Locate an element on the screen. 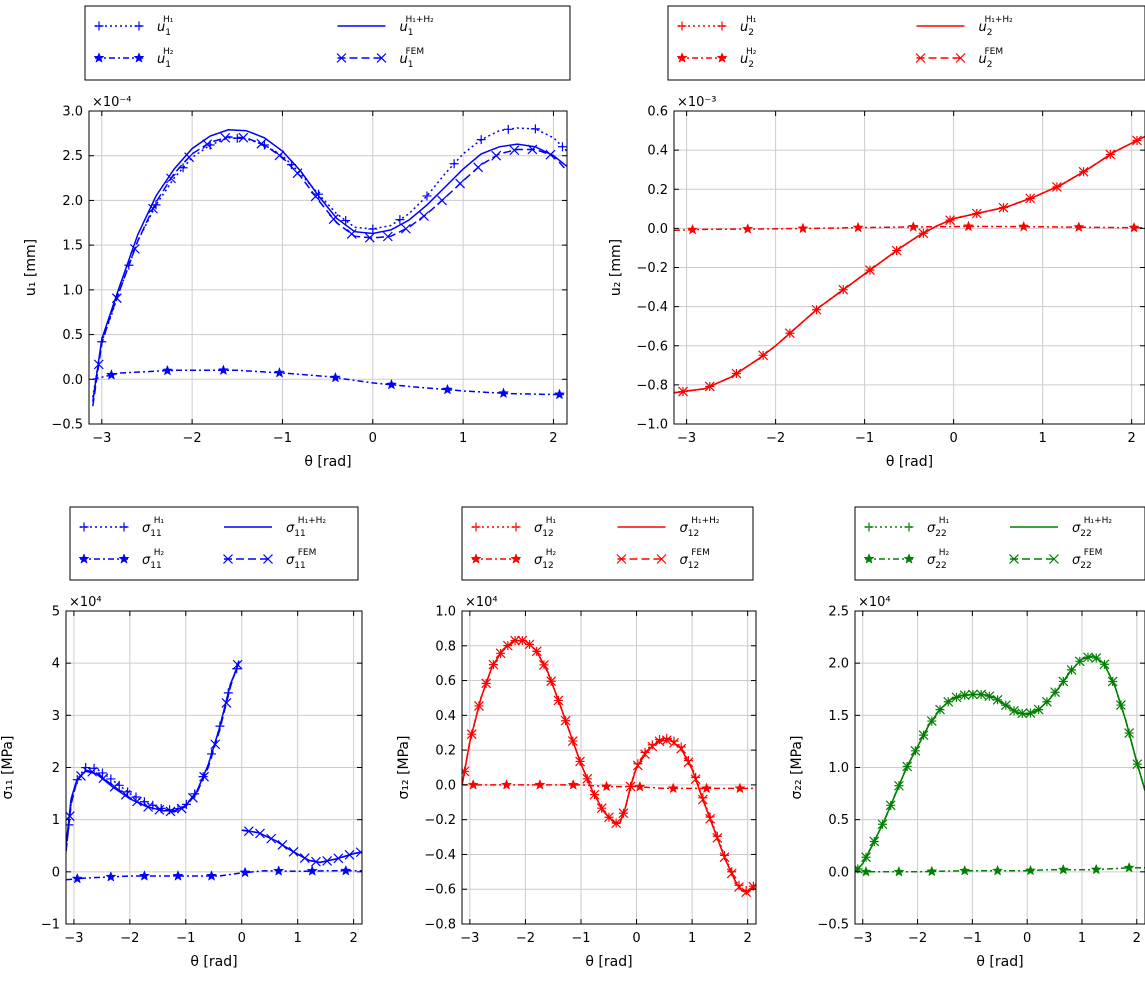 The width and height of the screenshot is (1145, 981). legend-entry-fem: σ12FEM is located at coordinates (663, 559).